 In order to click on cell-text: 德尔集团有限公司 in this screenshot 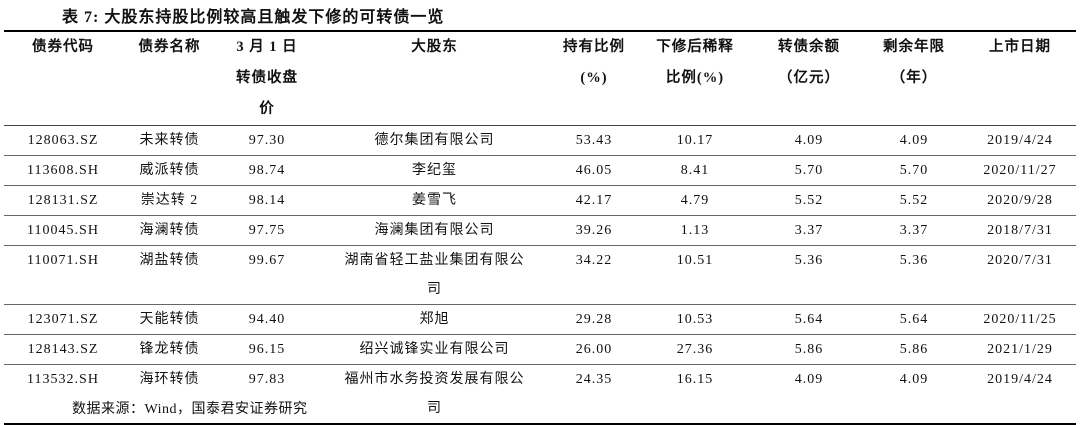, I will do `click(434, 140)`.